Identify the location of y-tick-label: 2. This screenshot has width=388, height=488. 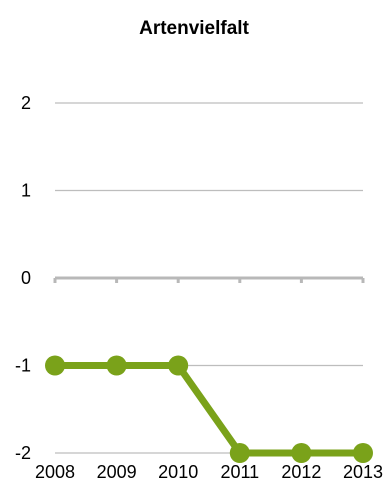
(26, 103).